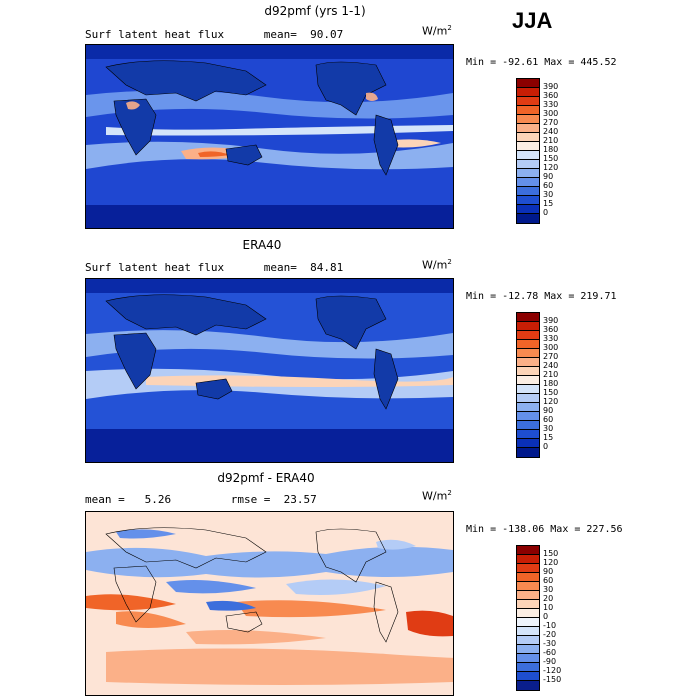  I want to click on panel-2-map, so click(269, 370).